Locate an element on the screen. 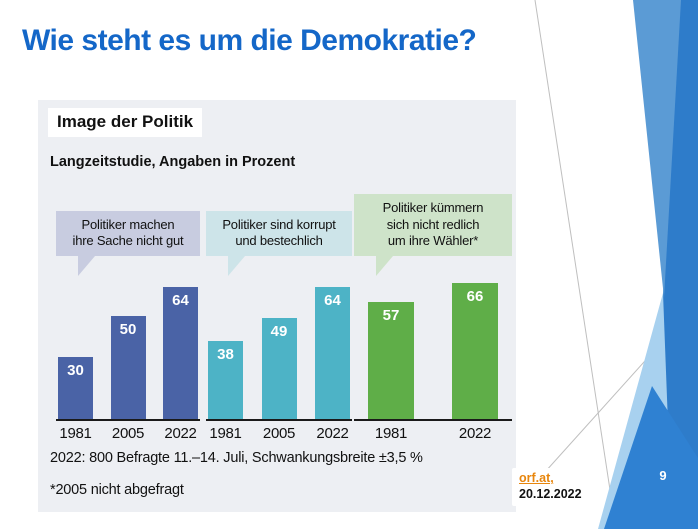  page-number: 9 is located at coordinates (663, 475).